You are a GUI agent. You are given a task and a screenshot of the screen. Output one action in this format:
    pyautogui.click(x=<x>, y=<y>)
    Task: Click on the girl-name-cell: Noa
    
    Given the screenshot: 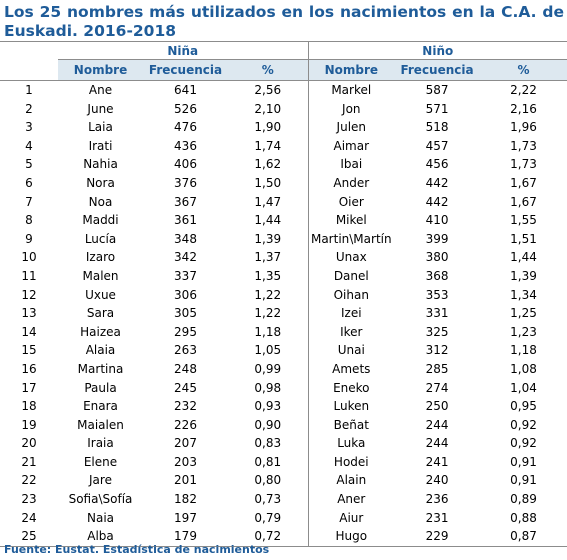 What is the action you would take?
    pyautogui.click(x=100, y=201)
    